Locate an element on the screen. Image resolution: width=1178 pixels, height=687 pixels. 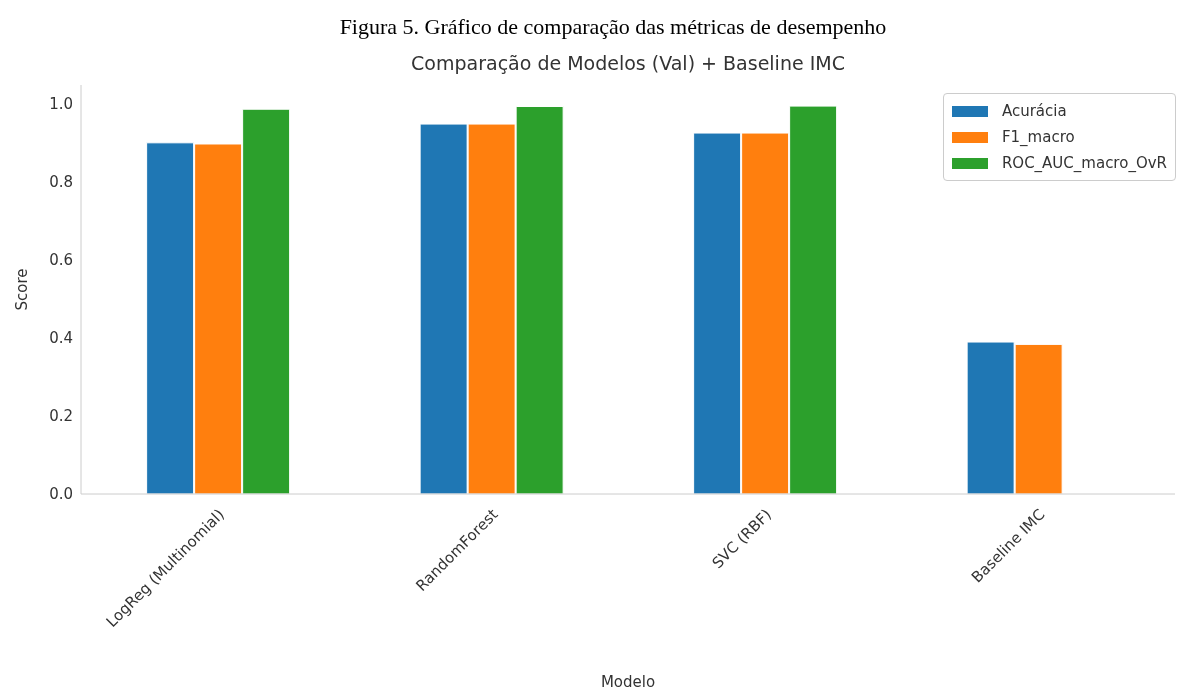
y-axis-title: Score is located at coordinates (22, 289).